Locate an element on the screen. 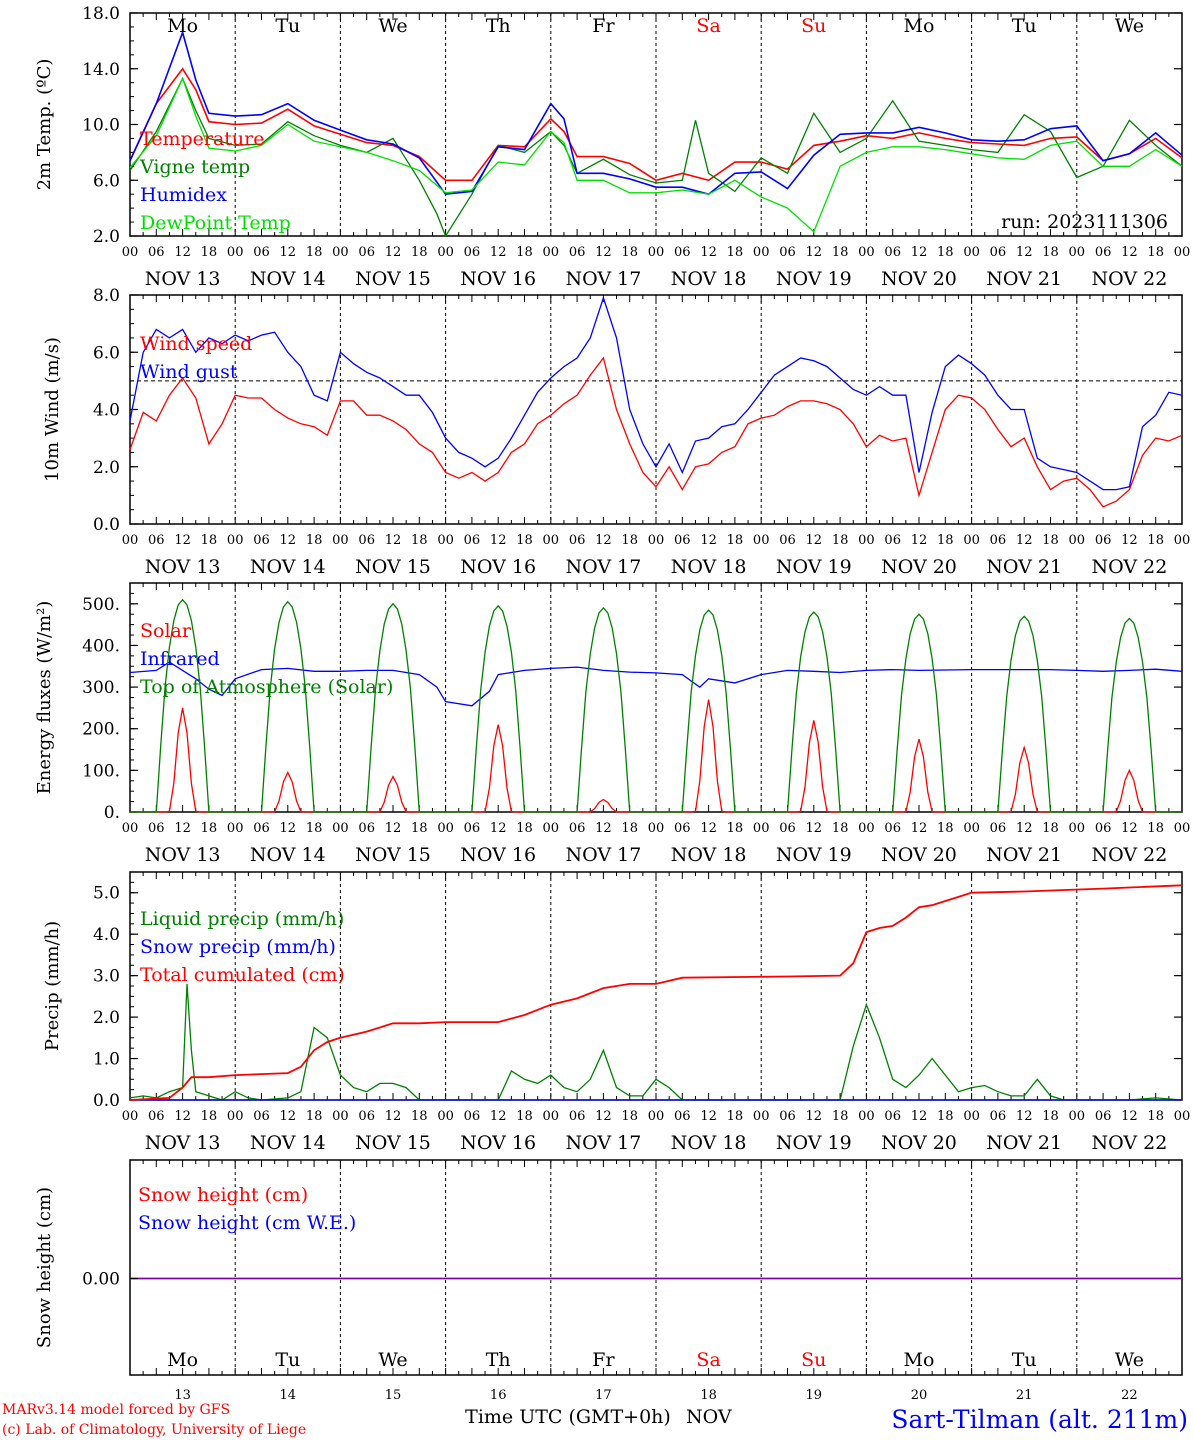 The image size is (1194, 1440). y-tick-label: 8.0 is located at coordinates (106, 296).